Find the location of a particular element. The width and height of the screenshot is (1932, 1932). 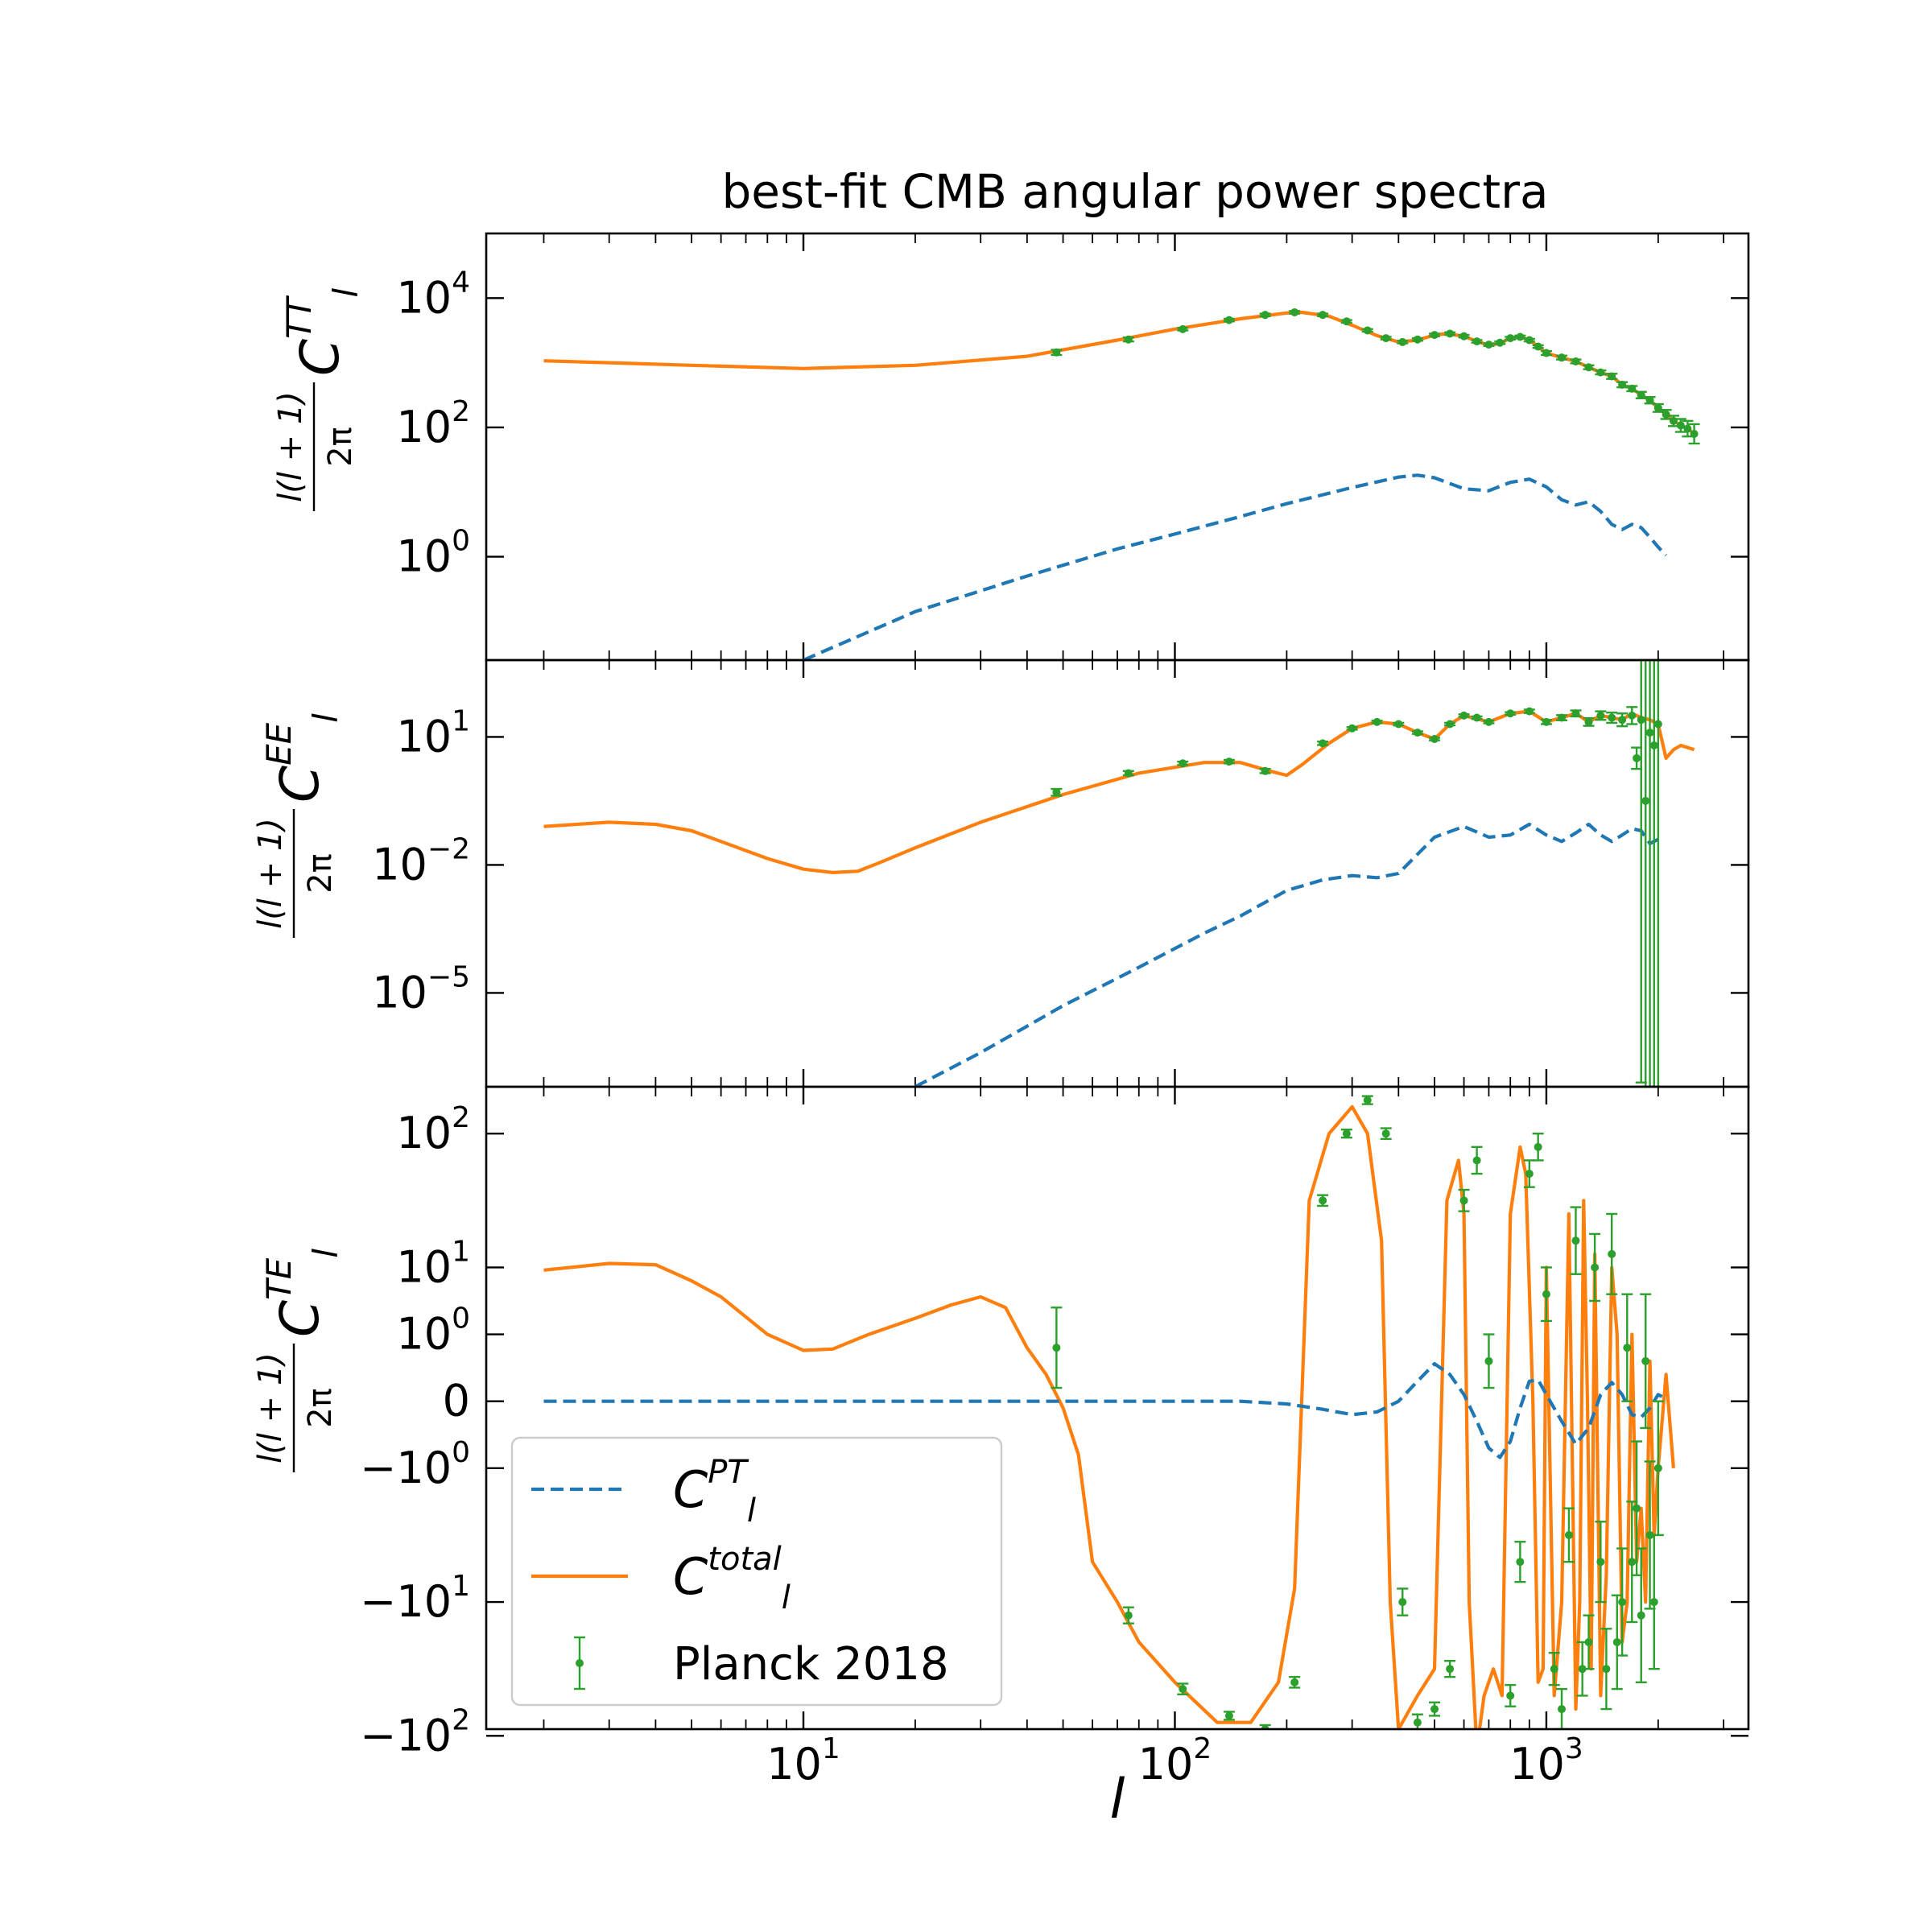

plot-area-ee is located at coordinates (1119, 873).